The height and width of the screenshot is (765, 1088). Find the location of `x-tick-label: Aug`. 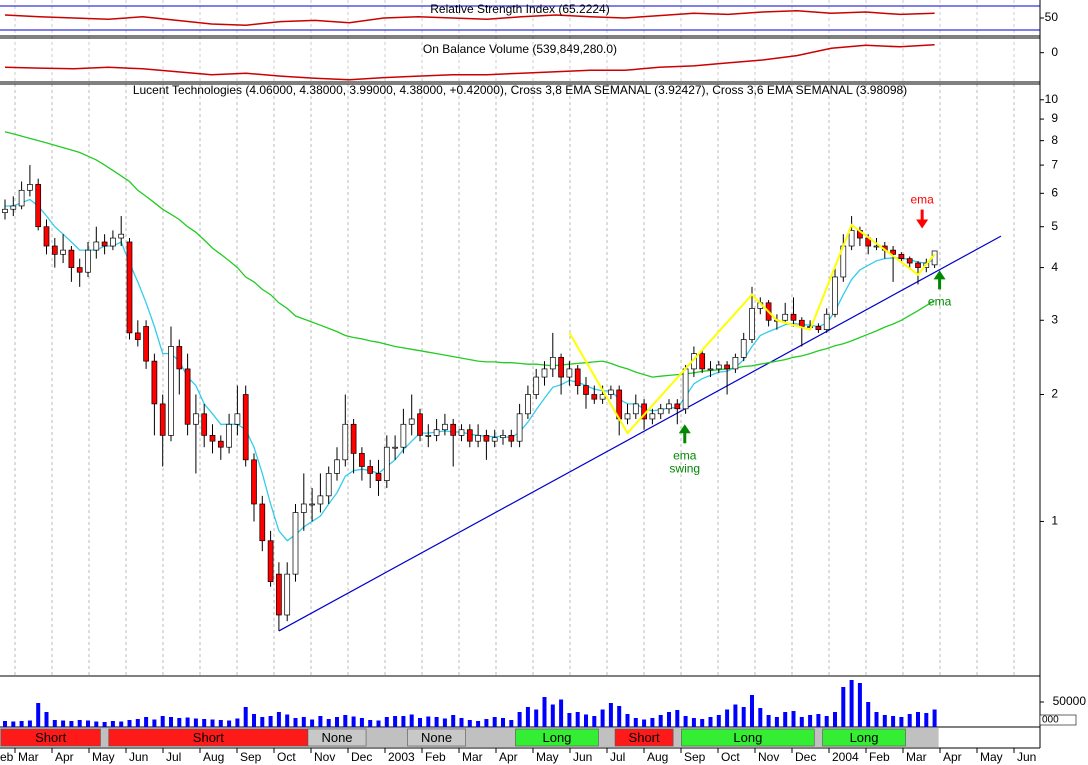

x-tick-label: Aug is located at coordinates (213, 757).